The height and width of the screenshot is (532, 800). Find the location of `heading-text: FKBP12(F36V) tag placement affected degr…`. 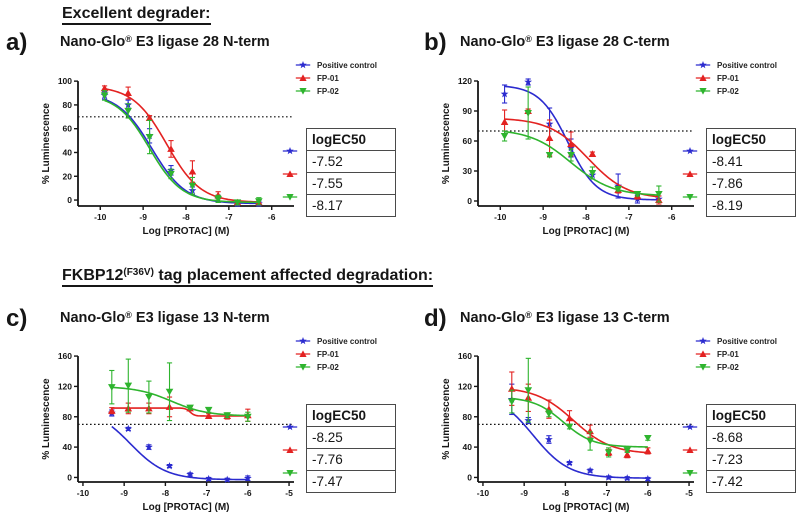

heading-text: FKBP12(F36V) tag placement affected degr… is located at coordinates (248, 277).